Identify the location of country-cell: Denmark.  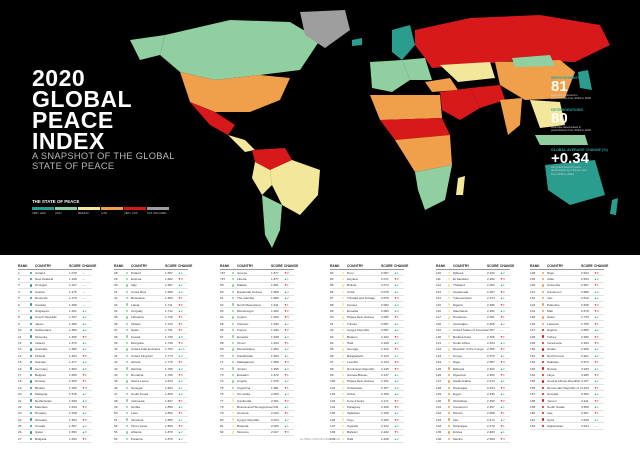
(41, 298).